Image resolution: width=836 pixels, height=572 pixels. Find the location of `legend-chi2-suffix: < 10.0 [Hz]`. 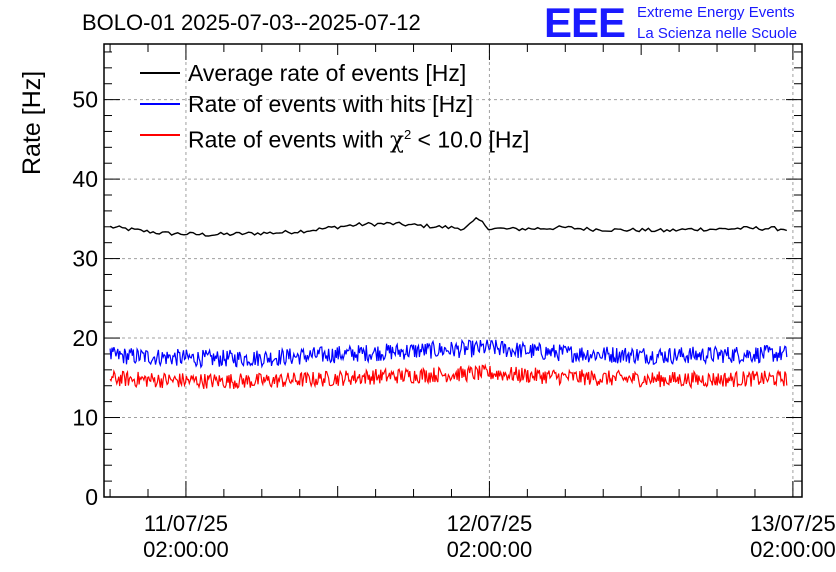

legend-chi2-suffix: < 10.0 [Hz] is located at coordinates (470, 139).